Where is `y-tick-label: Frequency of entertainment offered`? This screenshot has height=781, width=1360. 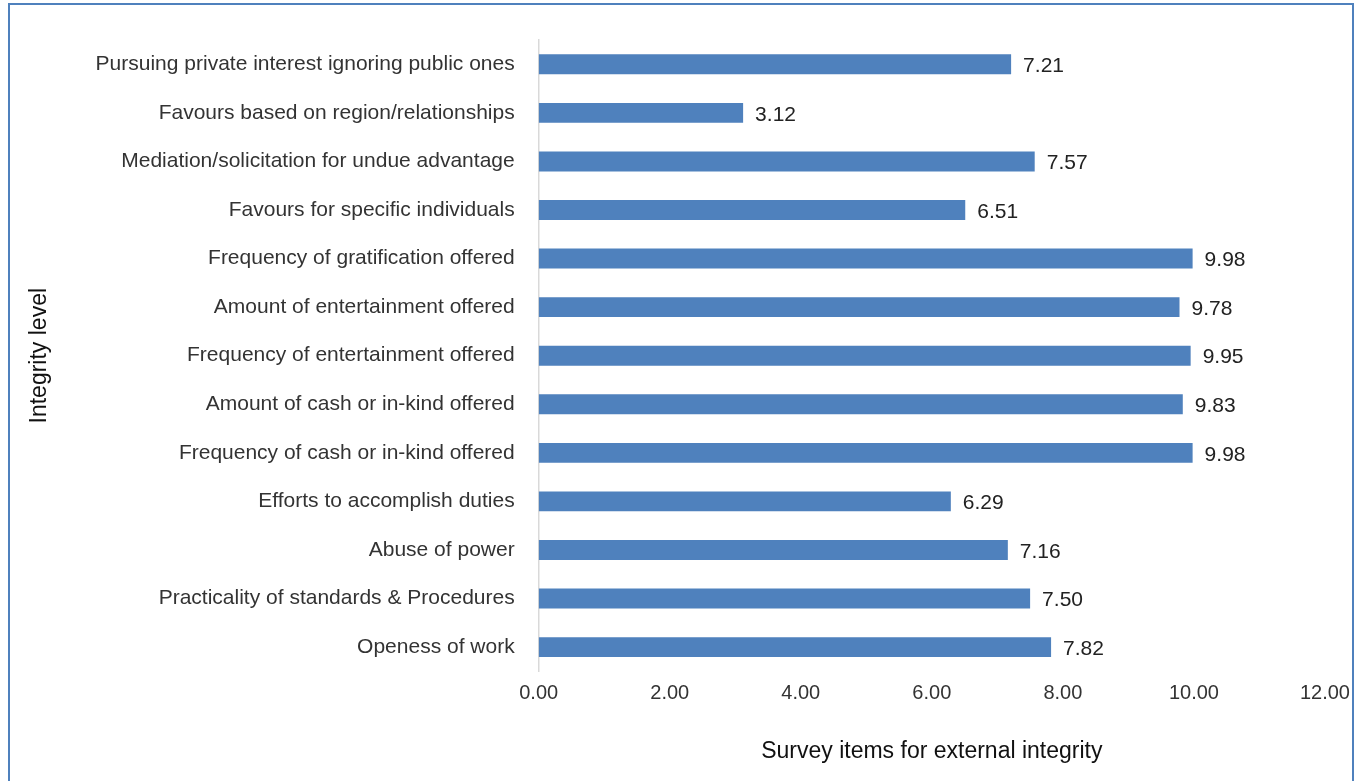 y-tick-label: Frequency of entertainment offered is located at coordinates (351, 354).